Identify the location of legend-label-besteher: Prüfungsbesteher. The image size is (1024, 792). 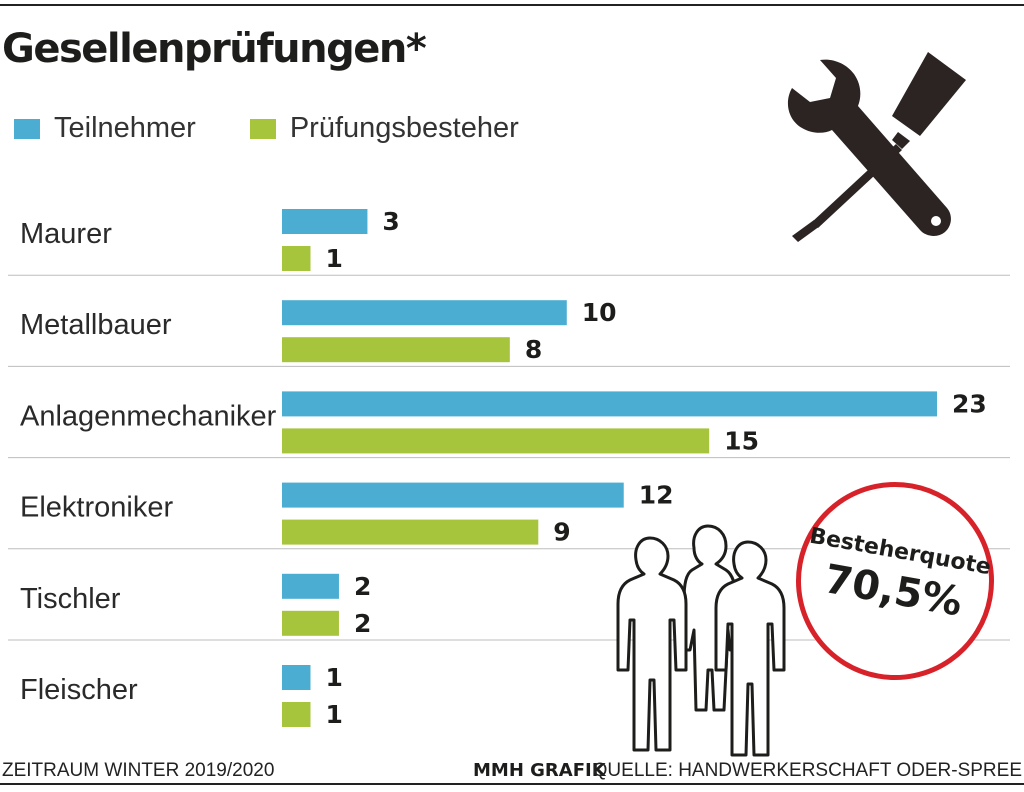
(404, 128).